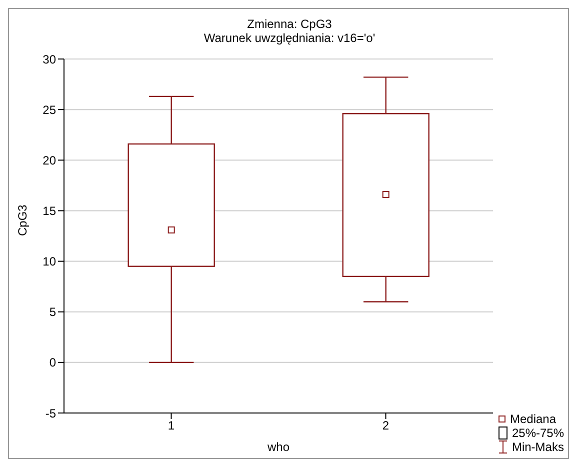 The image size is (577, 467). Describe the element at coordinates (538, 433) in the screenshot. I see `text: 25%-75%` at that location.